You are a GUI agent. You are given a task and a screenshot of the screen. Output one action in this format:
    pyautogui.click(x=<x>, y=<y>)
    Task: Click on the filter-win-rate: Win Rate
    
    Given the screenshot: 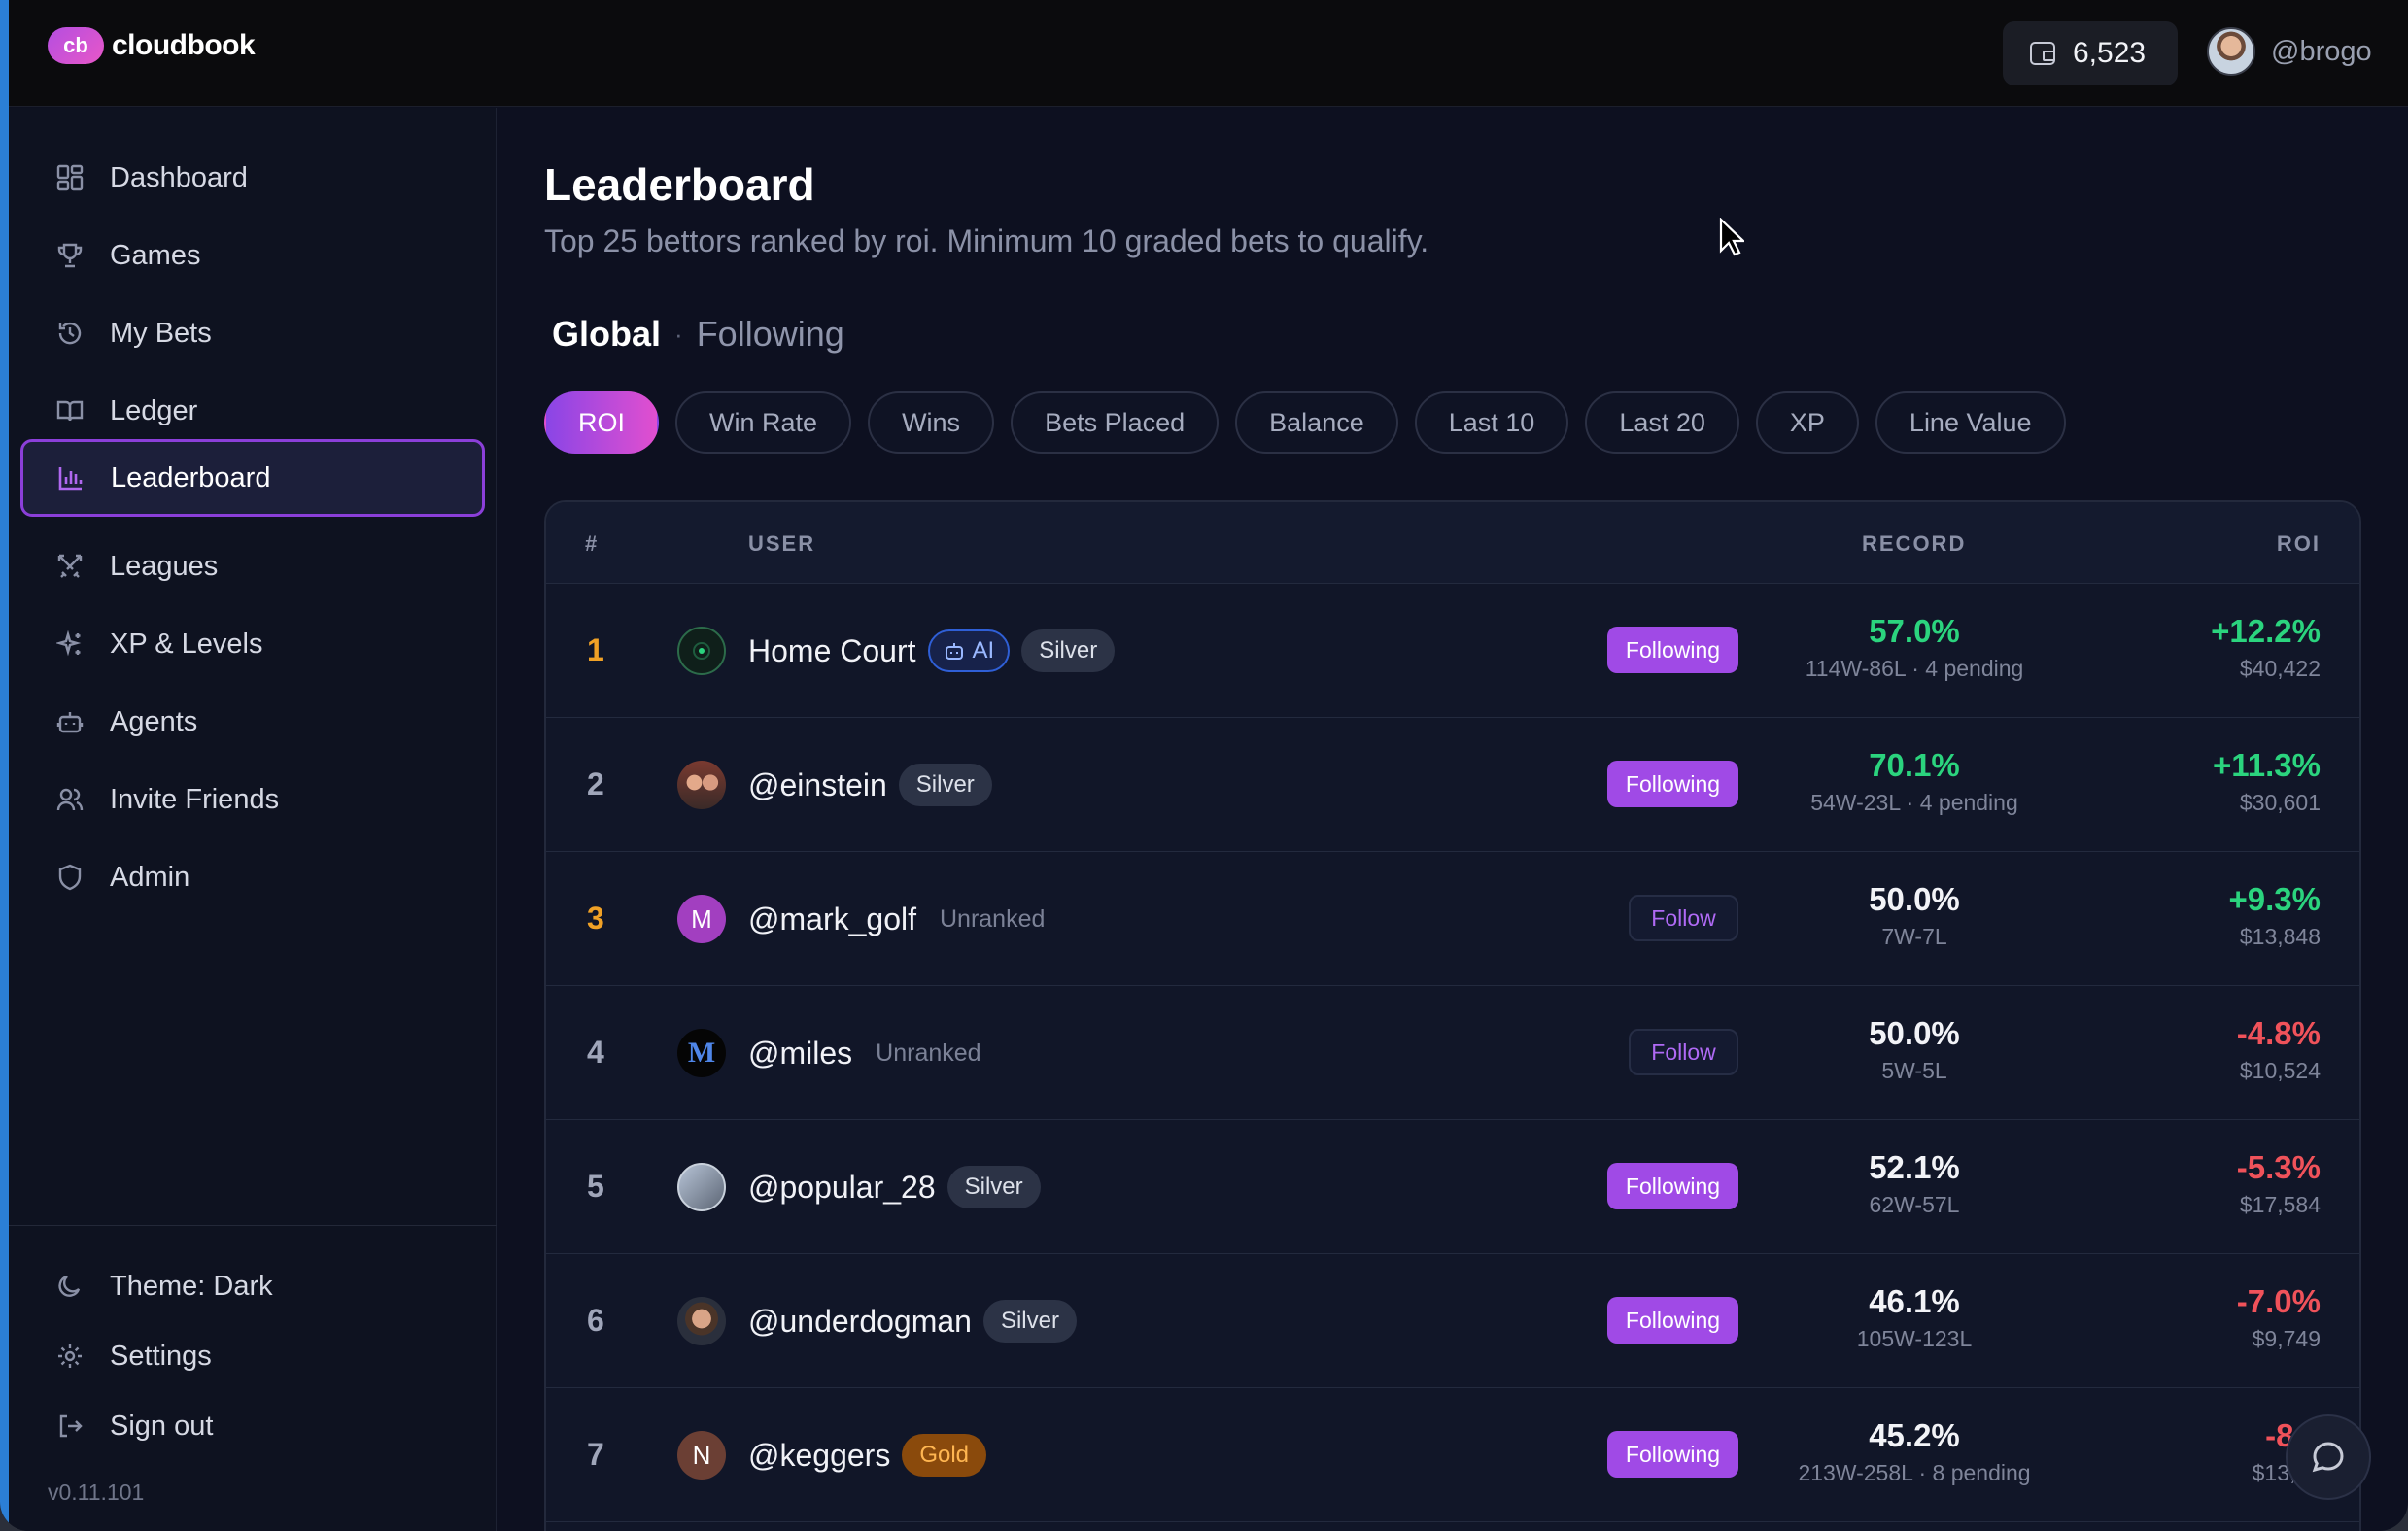 What is the action you would take?
    pyautogui.click(x=763, y=422)
    